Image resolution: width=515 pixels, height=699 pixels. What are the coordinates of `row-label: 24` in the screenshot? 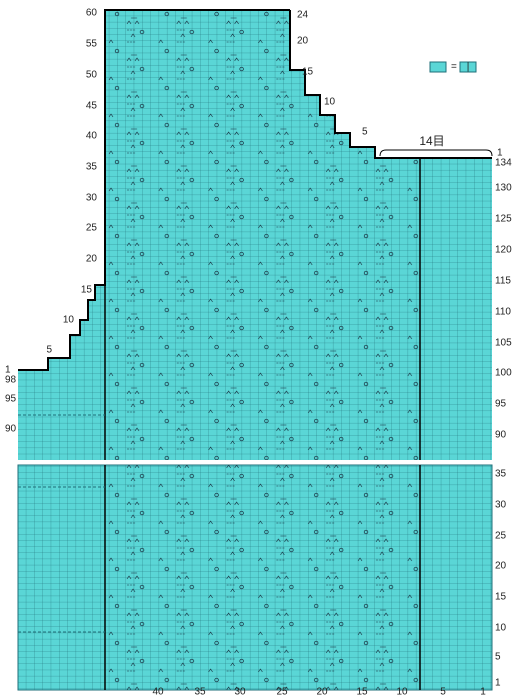 It's located at (303, 15).